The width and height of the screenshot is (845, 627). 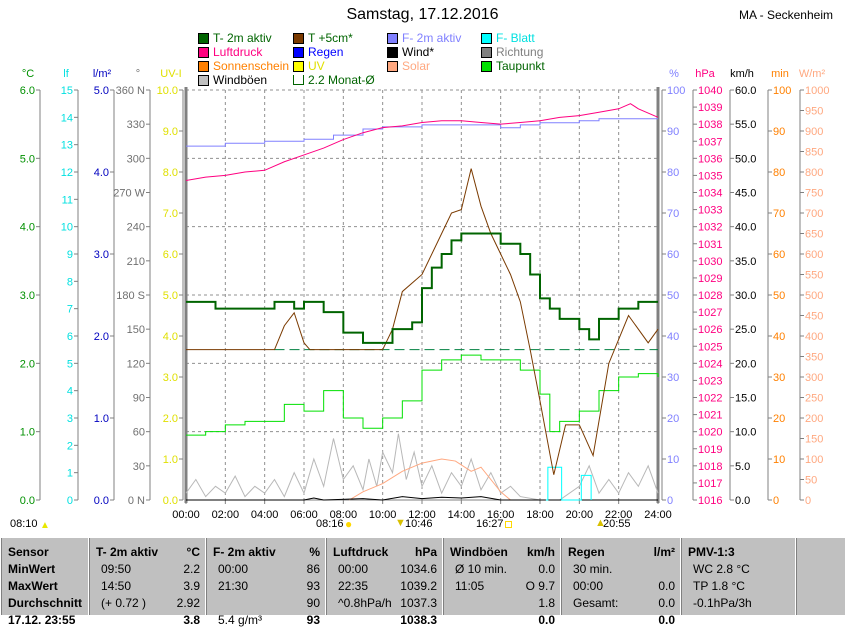 What do you see at coordinates (710, 108) in the screenshot?
I see `press-tick-label: 1039` at bounding box center [710, 108].